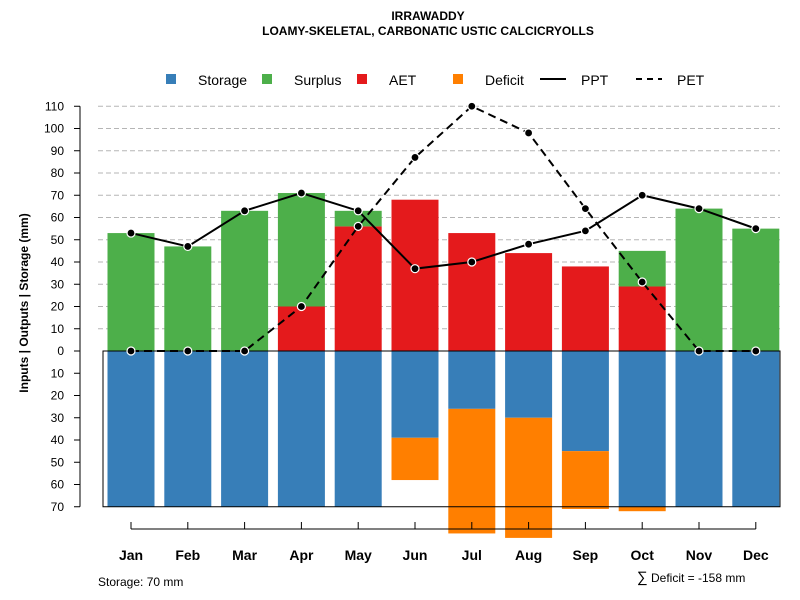 This screenshot has width=800, height=600. What do you see at coordinates (301, 250) in the screenshot?
I see `surplus-bar-apr` at bounding box center [301, 250].